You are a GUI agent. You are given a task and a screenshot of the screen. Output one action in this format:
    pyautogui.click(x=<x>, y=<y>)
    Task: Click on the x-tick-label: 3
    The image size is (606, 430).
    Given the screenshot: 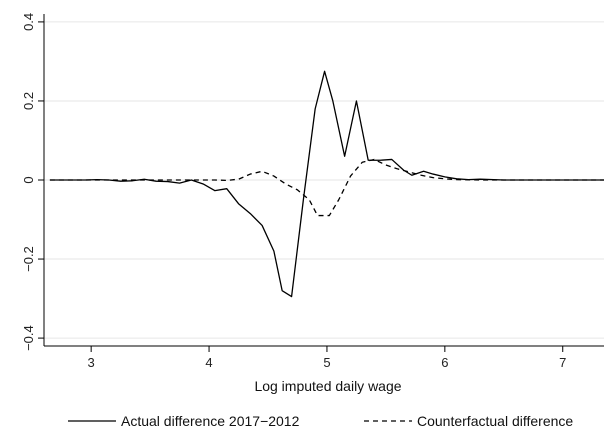 What is the action you would take?
    pyautogui.click(x=91, y=362)
    